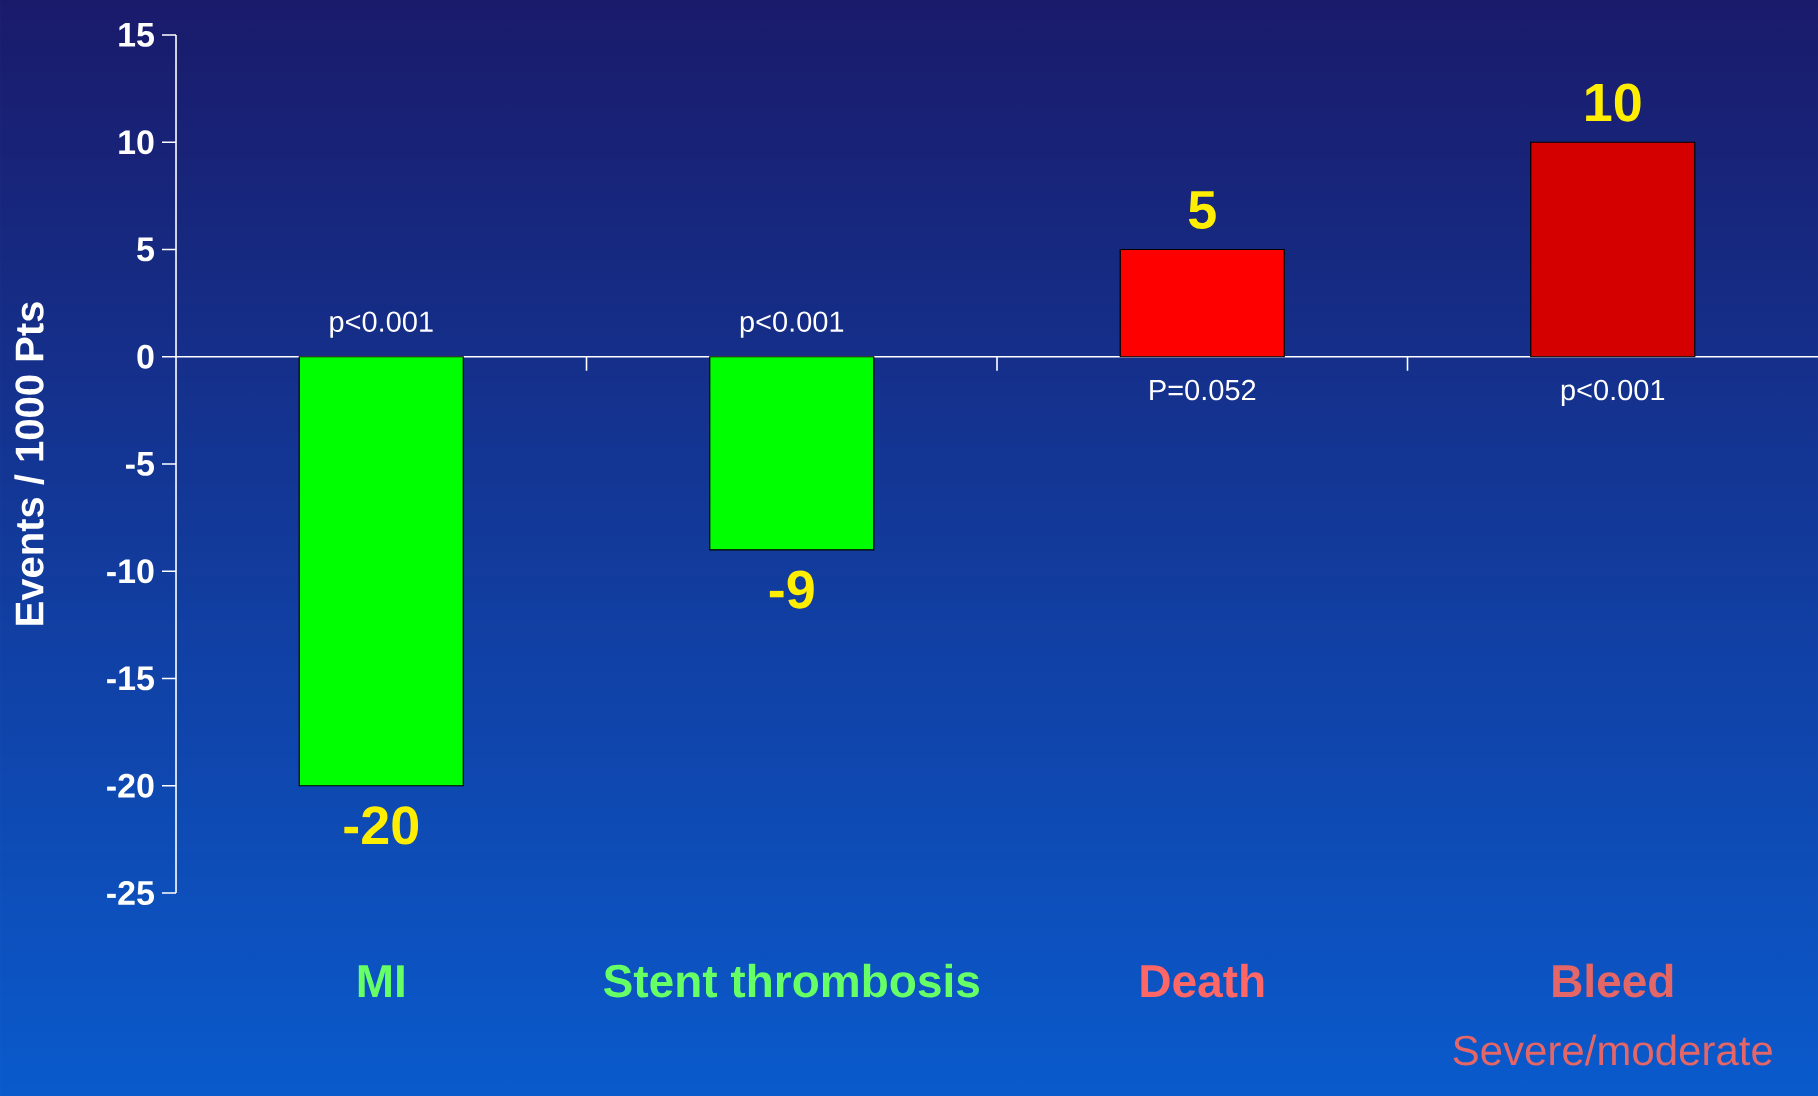 The width and height of the screenshot is (1818, 1096). What do you see at coordinates (130, 571) in the screenshot?
I see `y-tick-label: -10` at bounding box center [130, 571].